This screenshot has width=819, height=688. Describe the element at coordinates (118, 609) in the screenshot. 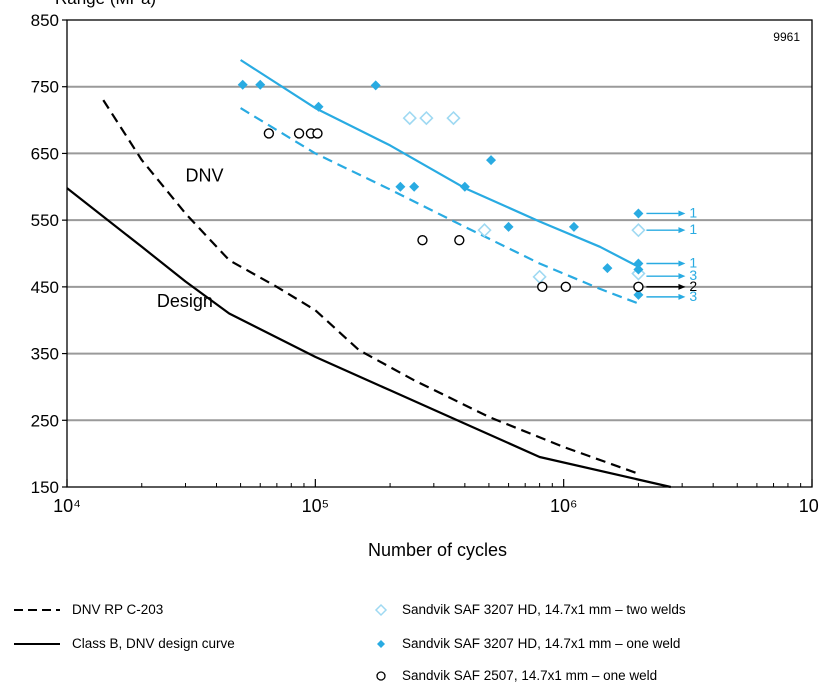

I see `legend-label-dnv-rp: DNV RP C-203` at that location.